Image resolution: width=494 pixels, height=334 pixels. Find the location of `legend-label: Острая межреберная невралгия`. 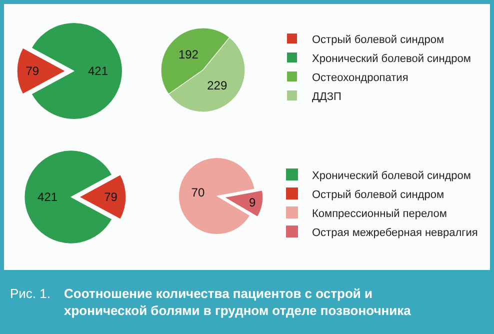

legend-label: Острая межреберная невралгия is located at coordinates (395, 232).